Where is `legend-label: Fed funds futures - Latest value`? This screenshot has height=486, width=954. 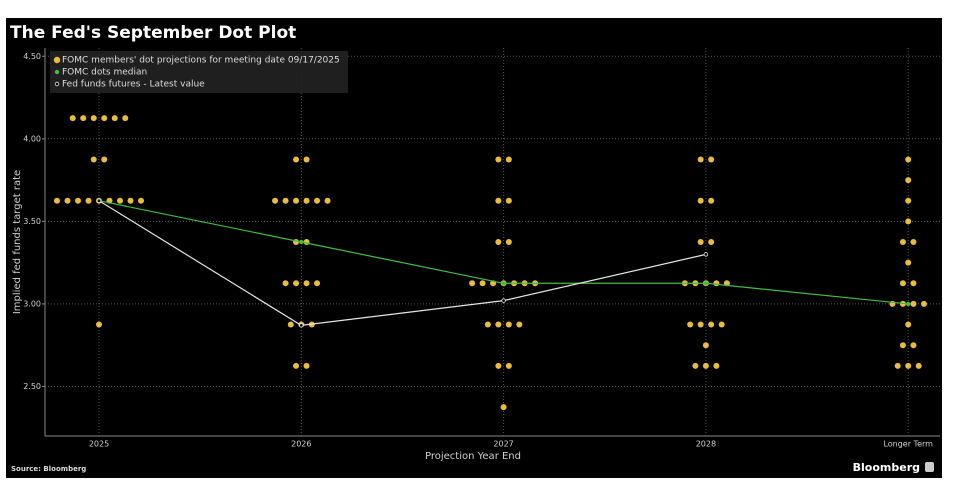
legend-label: Fed funds futures - Latest value is located at coordinates (133, 85).